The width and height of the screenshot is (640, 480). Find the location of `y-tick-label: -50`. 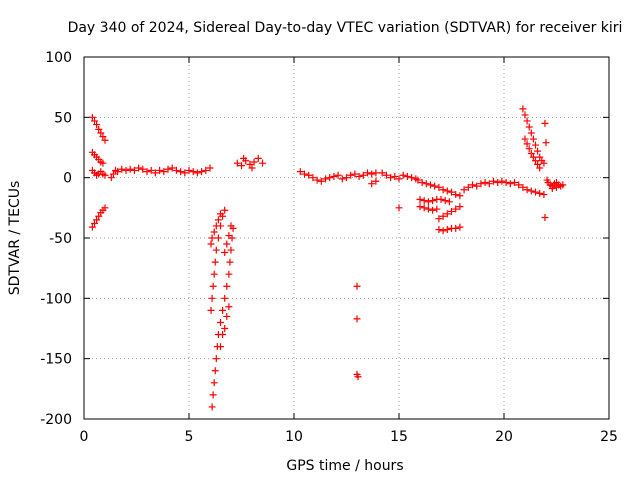

y-tick-label: -50 is located at coordinates (60, 239).